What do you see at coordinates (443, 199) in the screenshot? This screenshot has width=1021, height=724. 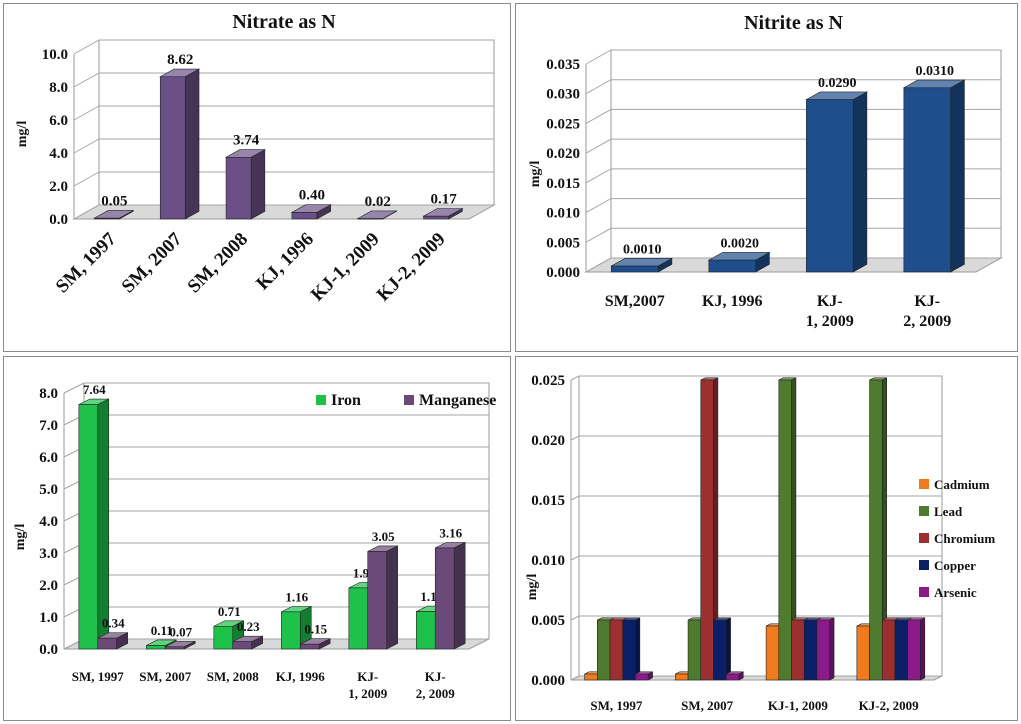 I see `data-label: 0.17` at bounding box center [443, 199].